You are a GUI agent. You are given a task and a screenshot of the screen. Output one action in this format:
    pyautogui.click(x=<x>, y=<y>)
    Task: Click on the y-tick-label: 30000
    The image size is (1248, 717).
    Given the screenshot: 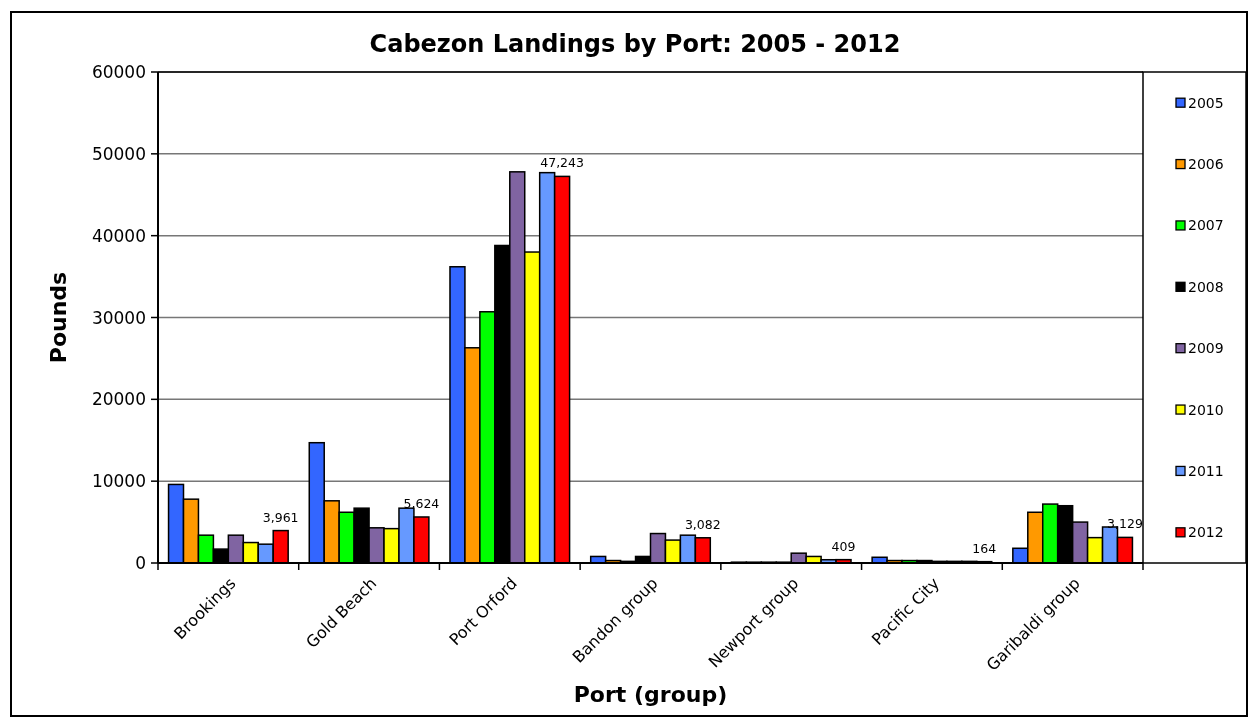 What is the action you would take?
    pyautogui.click(x=118, y=317)
    